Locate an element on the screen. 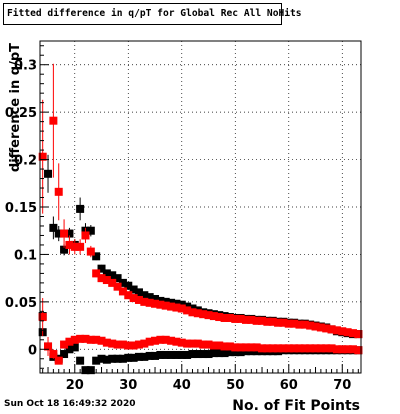 The image size is (400, 414). y-tick-label: 0 is located at coordinates (32, 350).